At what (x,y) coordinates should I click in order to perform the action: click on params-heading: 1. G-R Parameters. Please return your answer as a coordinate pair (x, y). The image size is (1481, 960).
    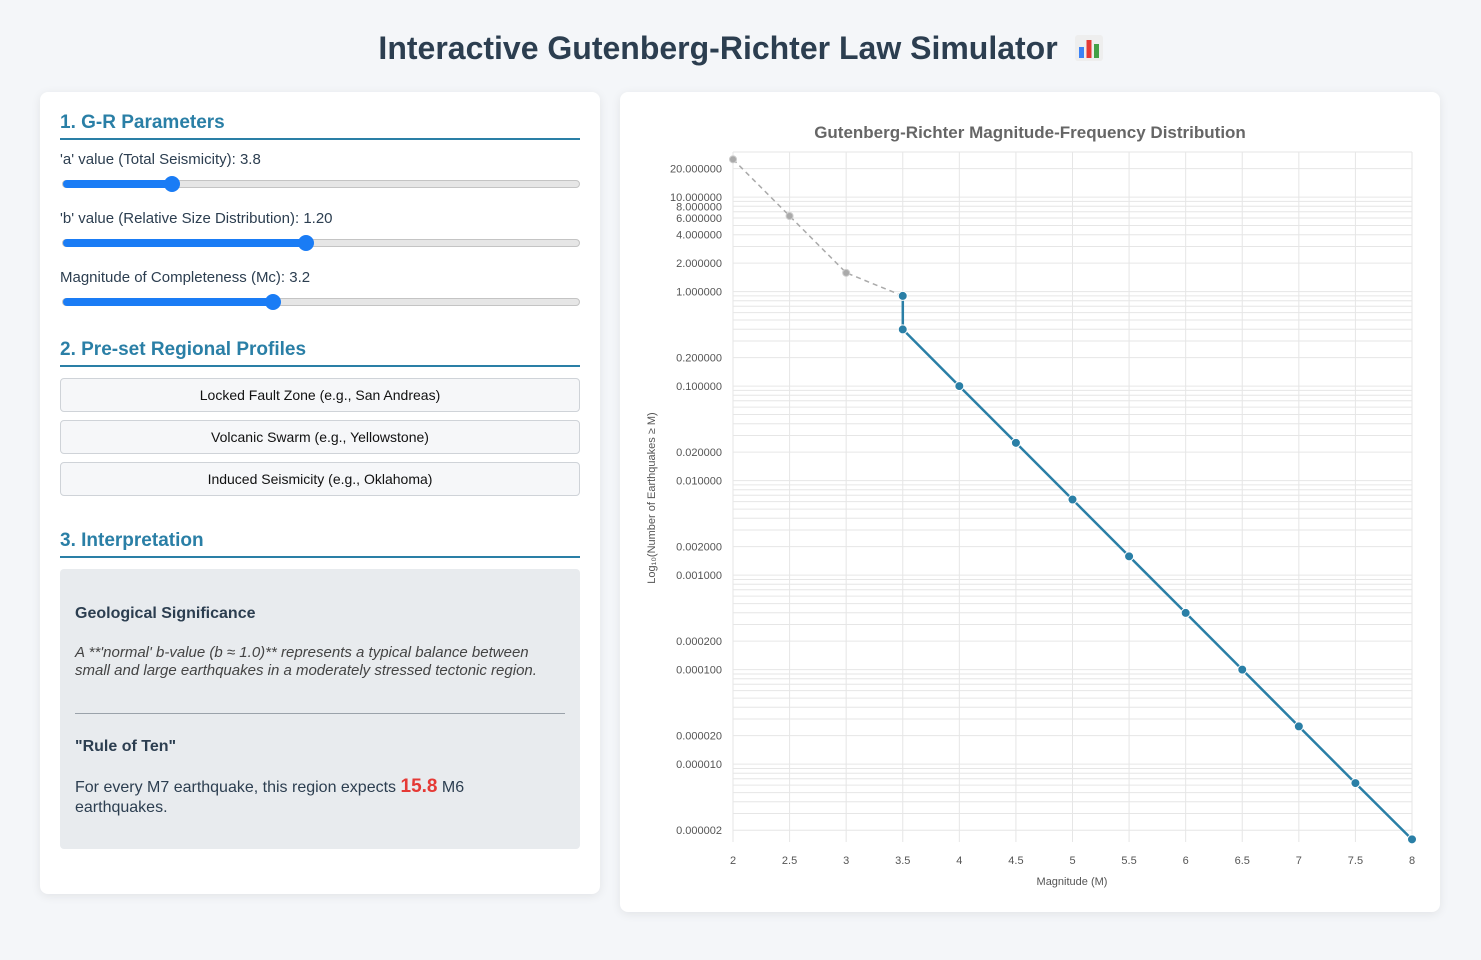
    Looking at the image, I should click on (320, 126).